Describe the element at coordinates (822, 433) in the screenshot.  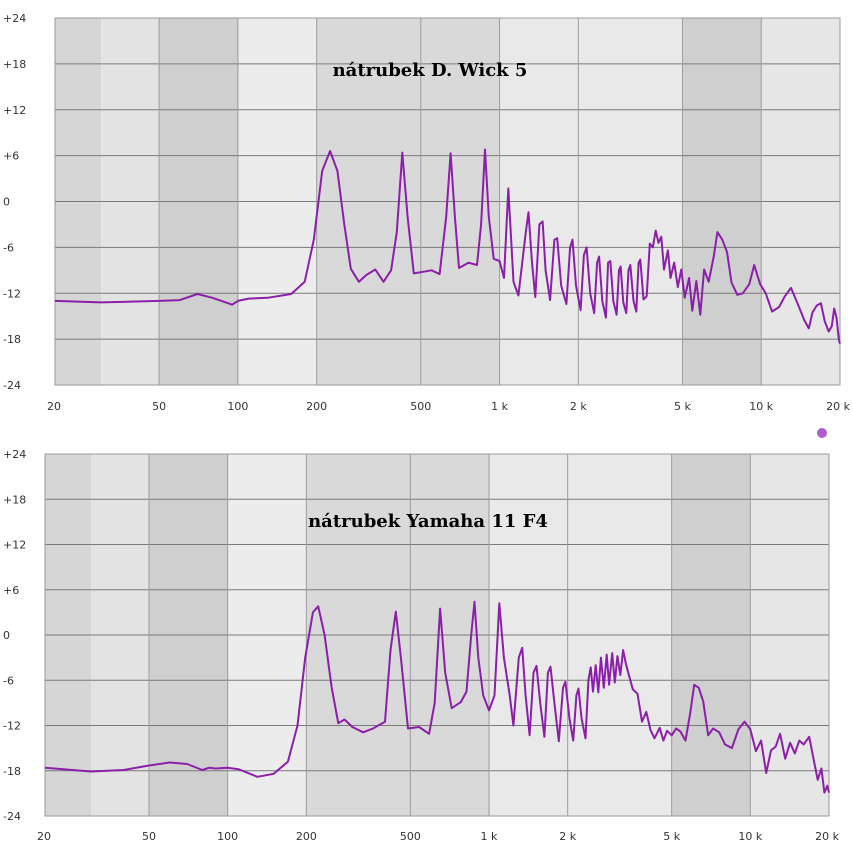
I see `marker-dot-icon` at that location.